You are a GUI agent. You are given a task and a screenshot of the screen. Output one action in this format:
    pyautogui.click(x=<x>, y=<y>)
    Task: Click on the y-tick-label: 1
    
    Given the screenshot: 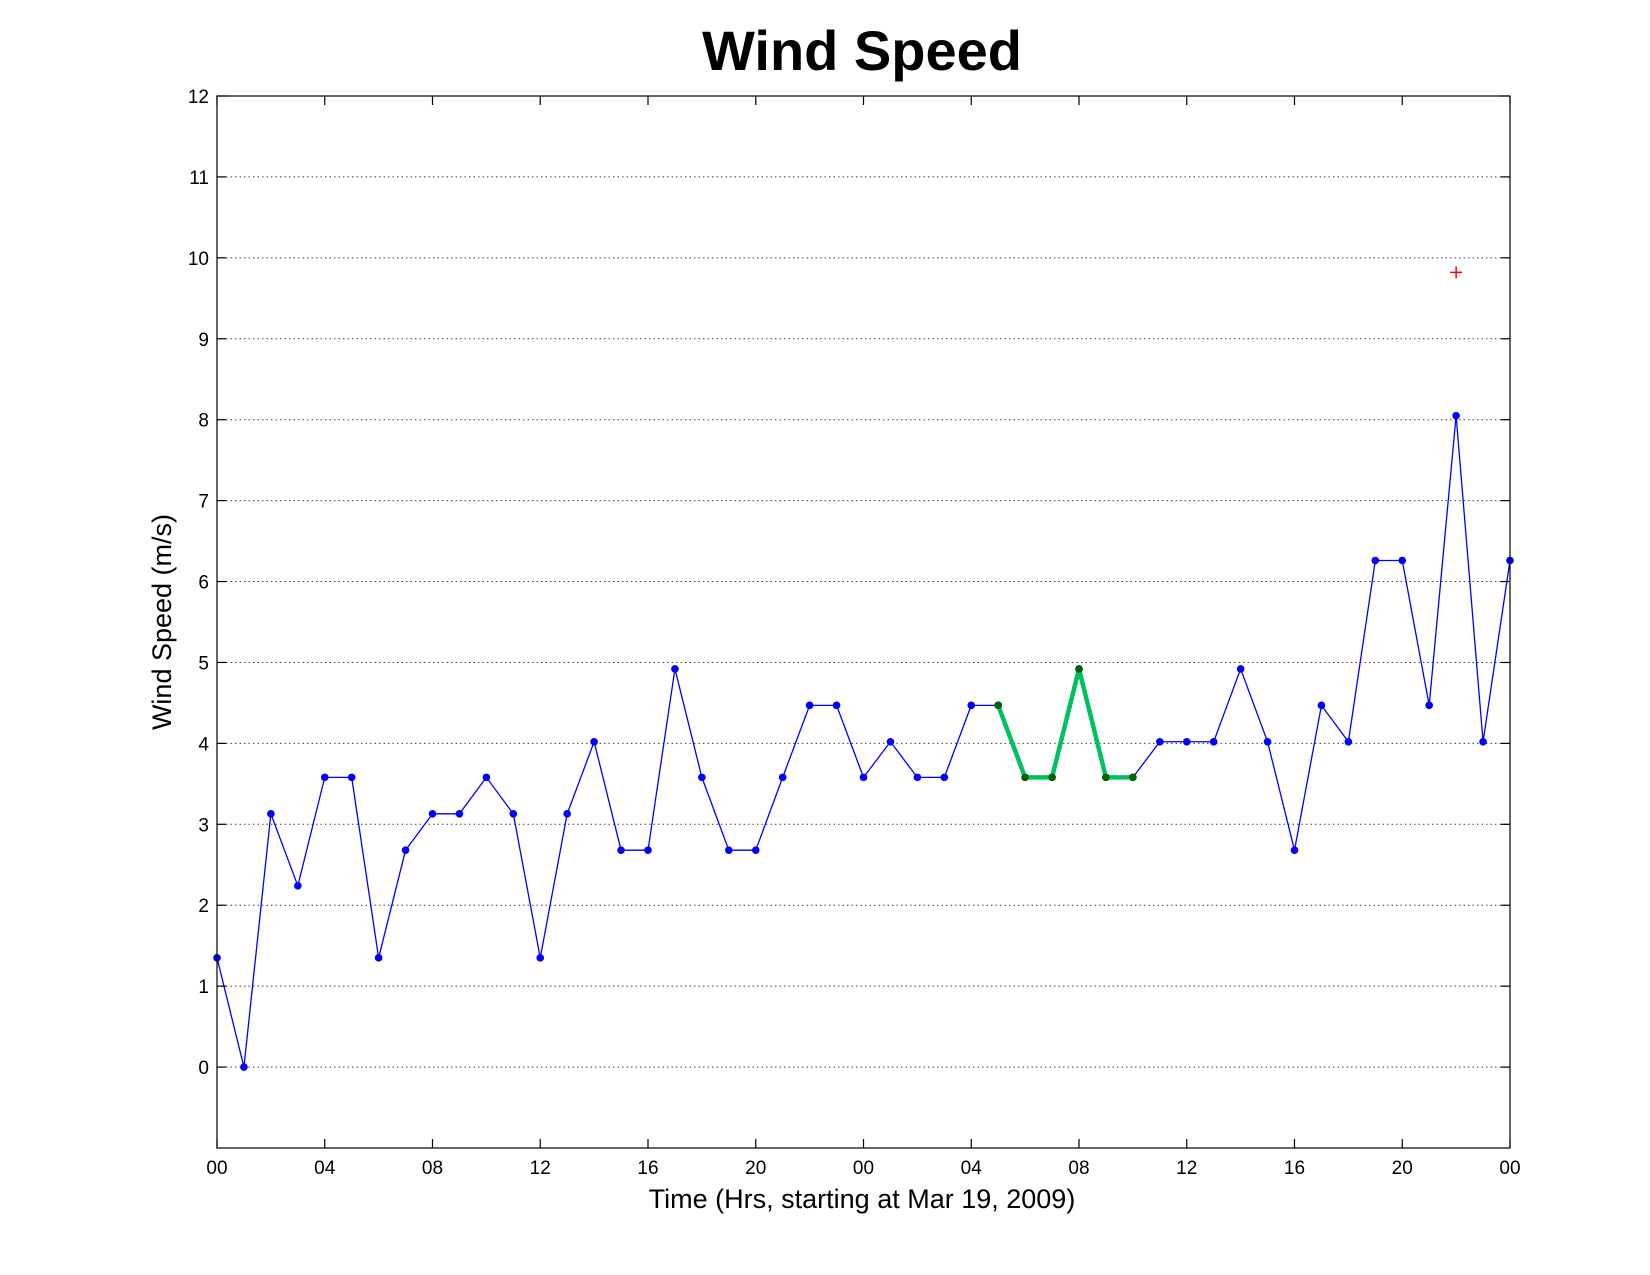 What is the action you would take?
    pyautogui.click(x=203, y=987)
    